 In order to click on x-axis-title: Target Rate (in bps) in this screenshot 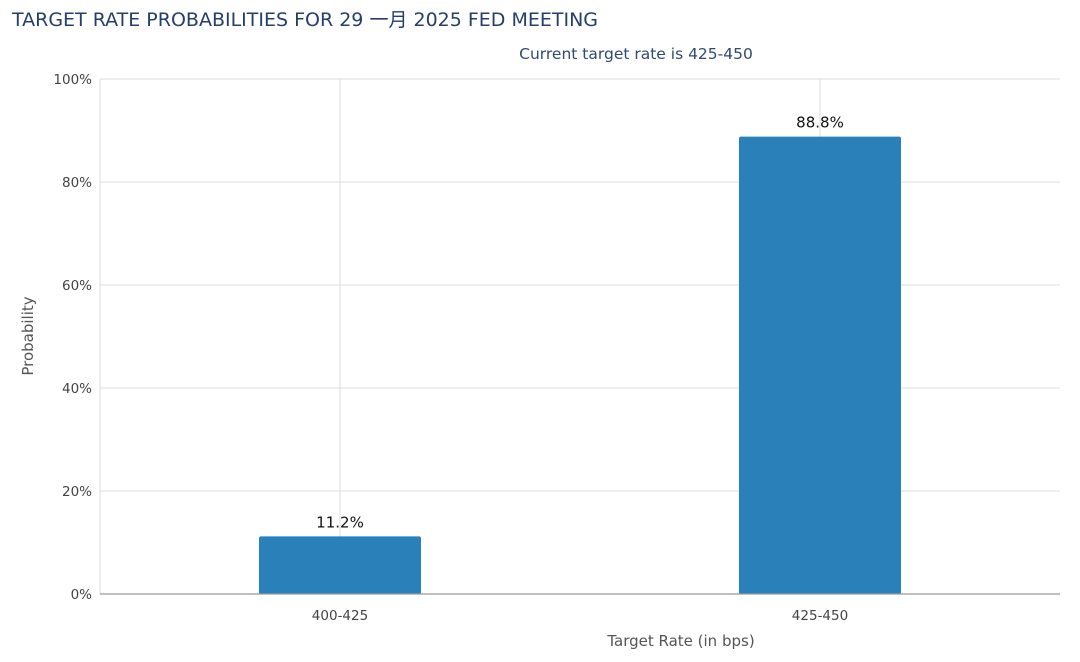, I will do `click(680, 641)`.